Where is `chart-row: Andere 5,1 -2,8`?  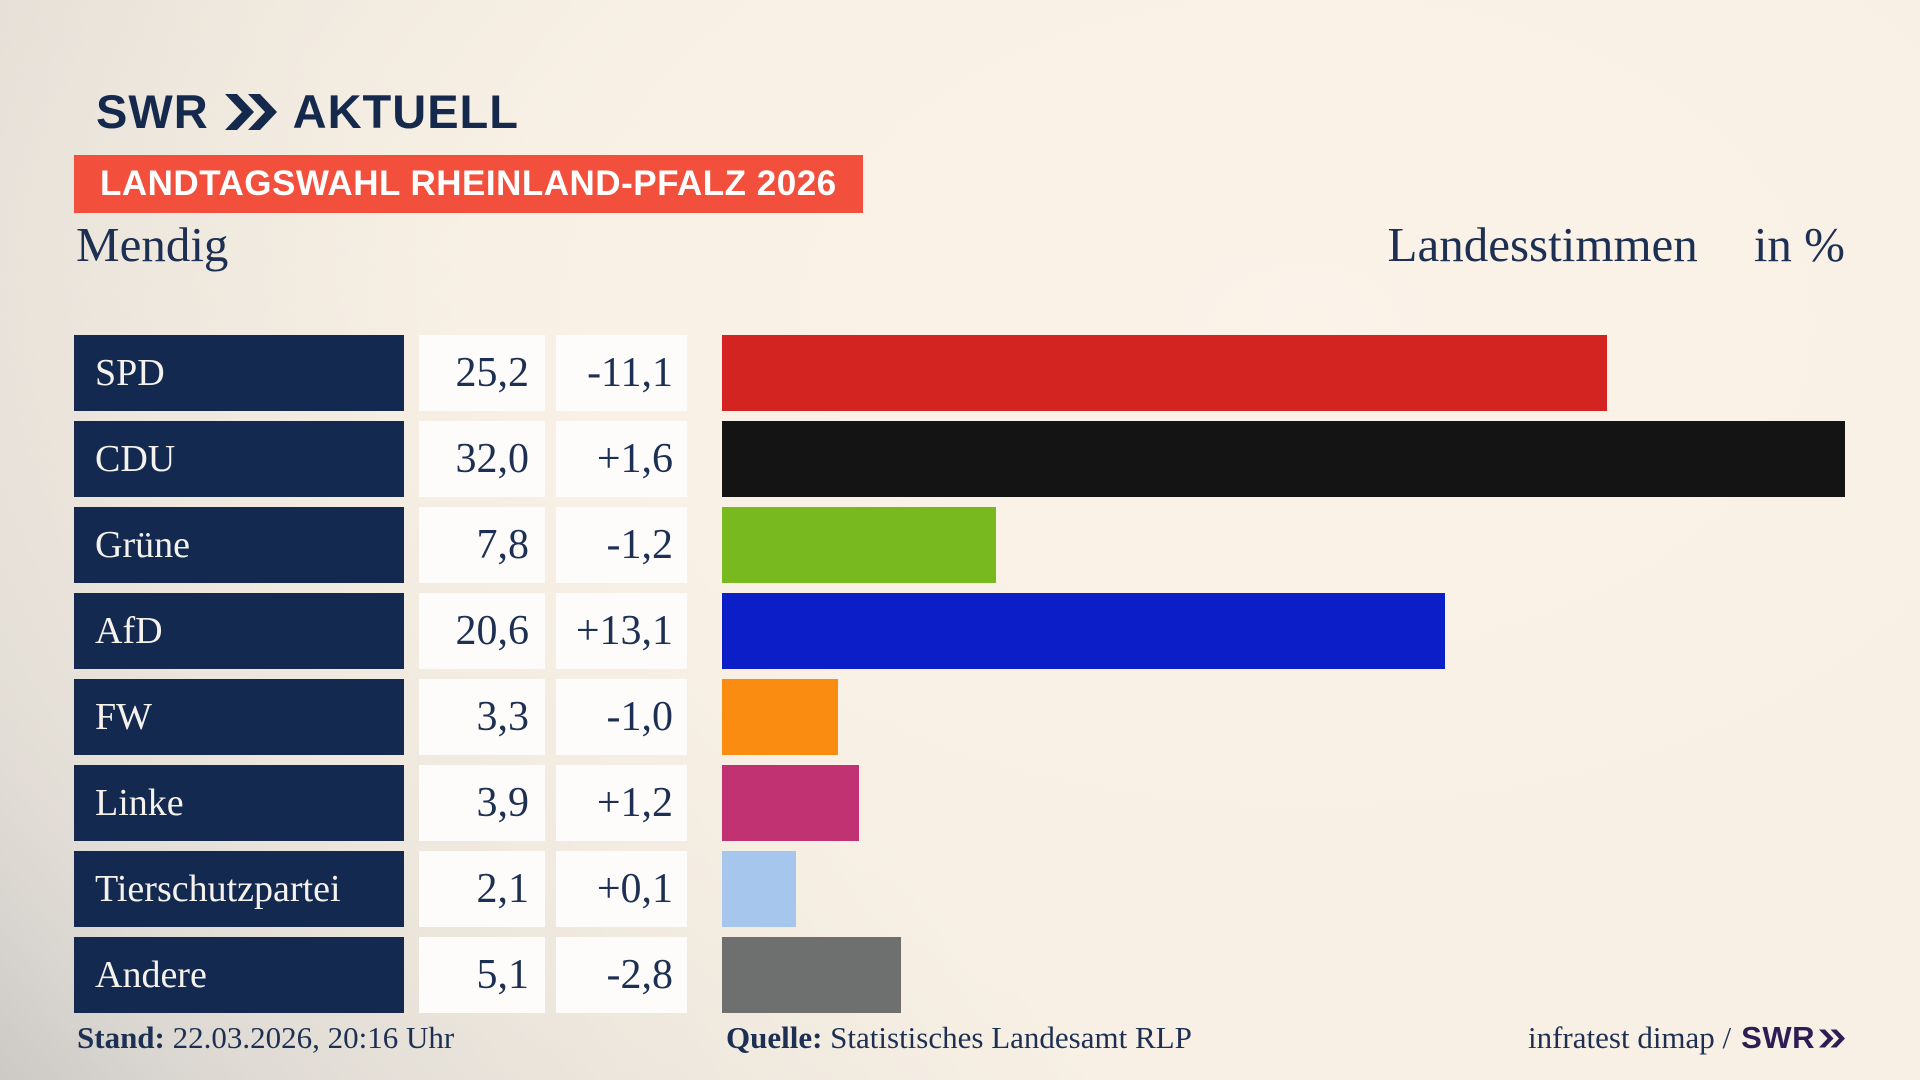
chart-row: Andere 5,1 -2,8 is located at coordinates (959, 975).